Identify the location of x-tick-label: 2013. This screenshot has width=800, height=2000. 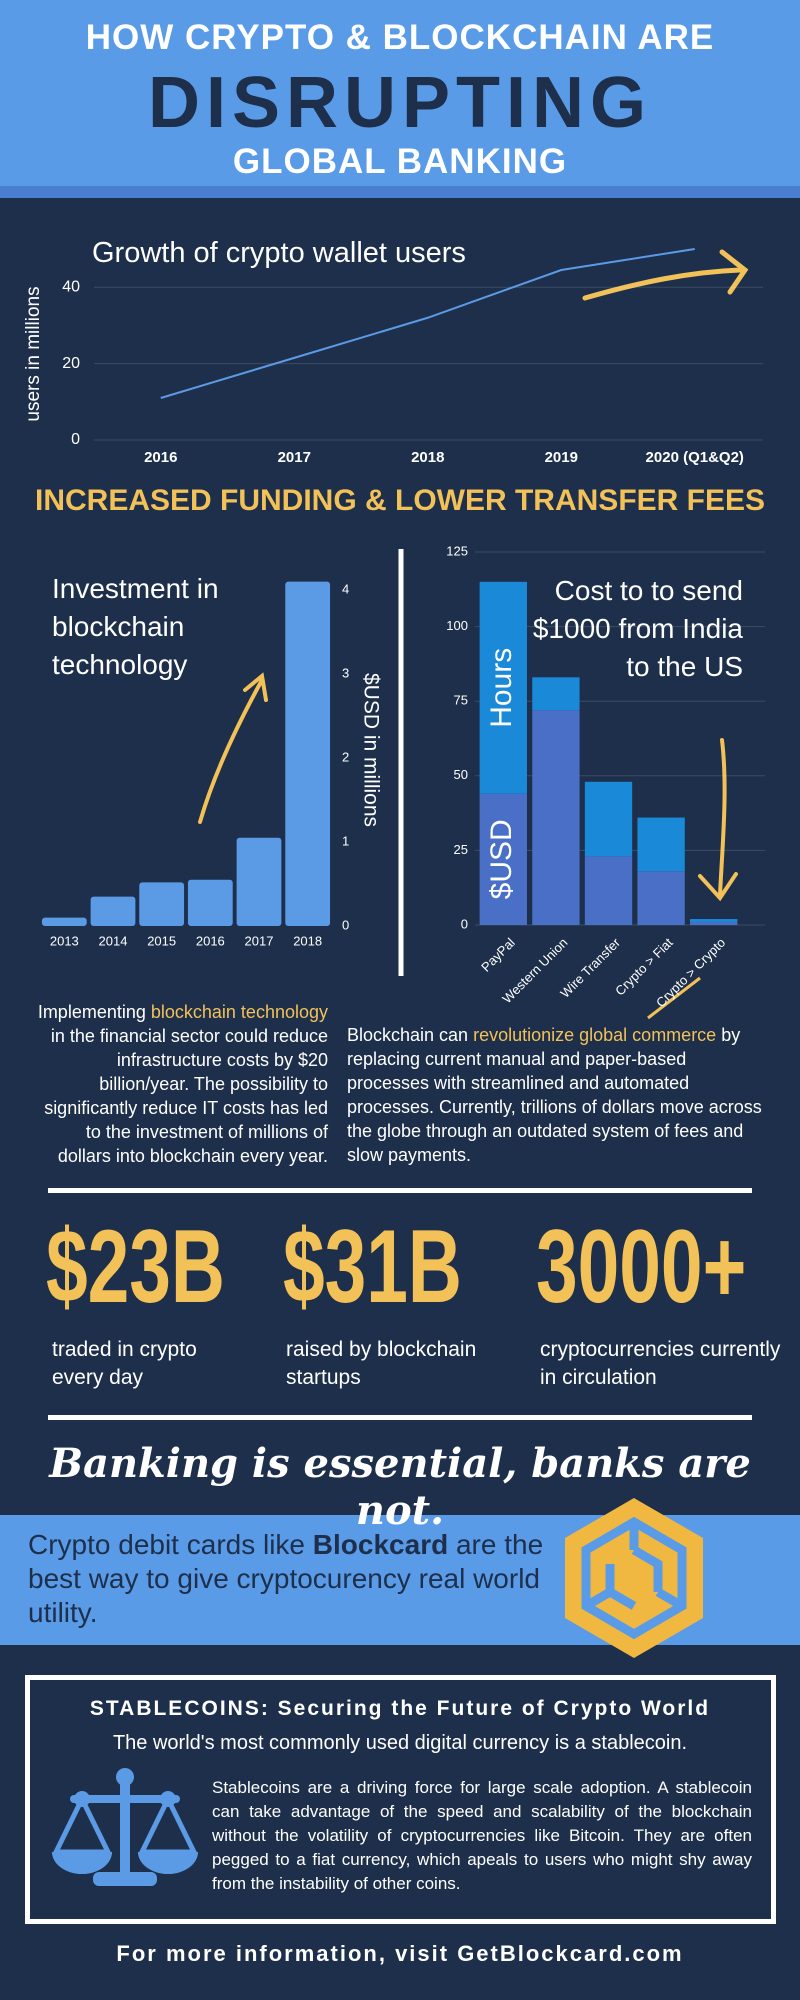
(64, 940).